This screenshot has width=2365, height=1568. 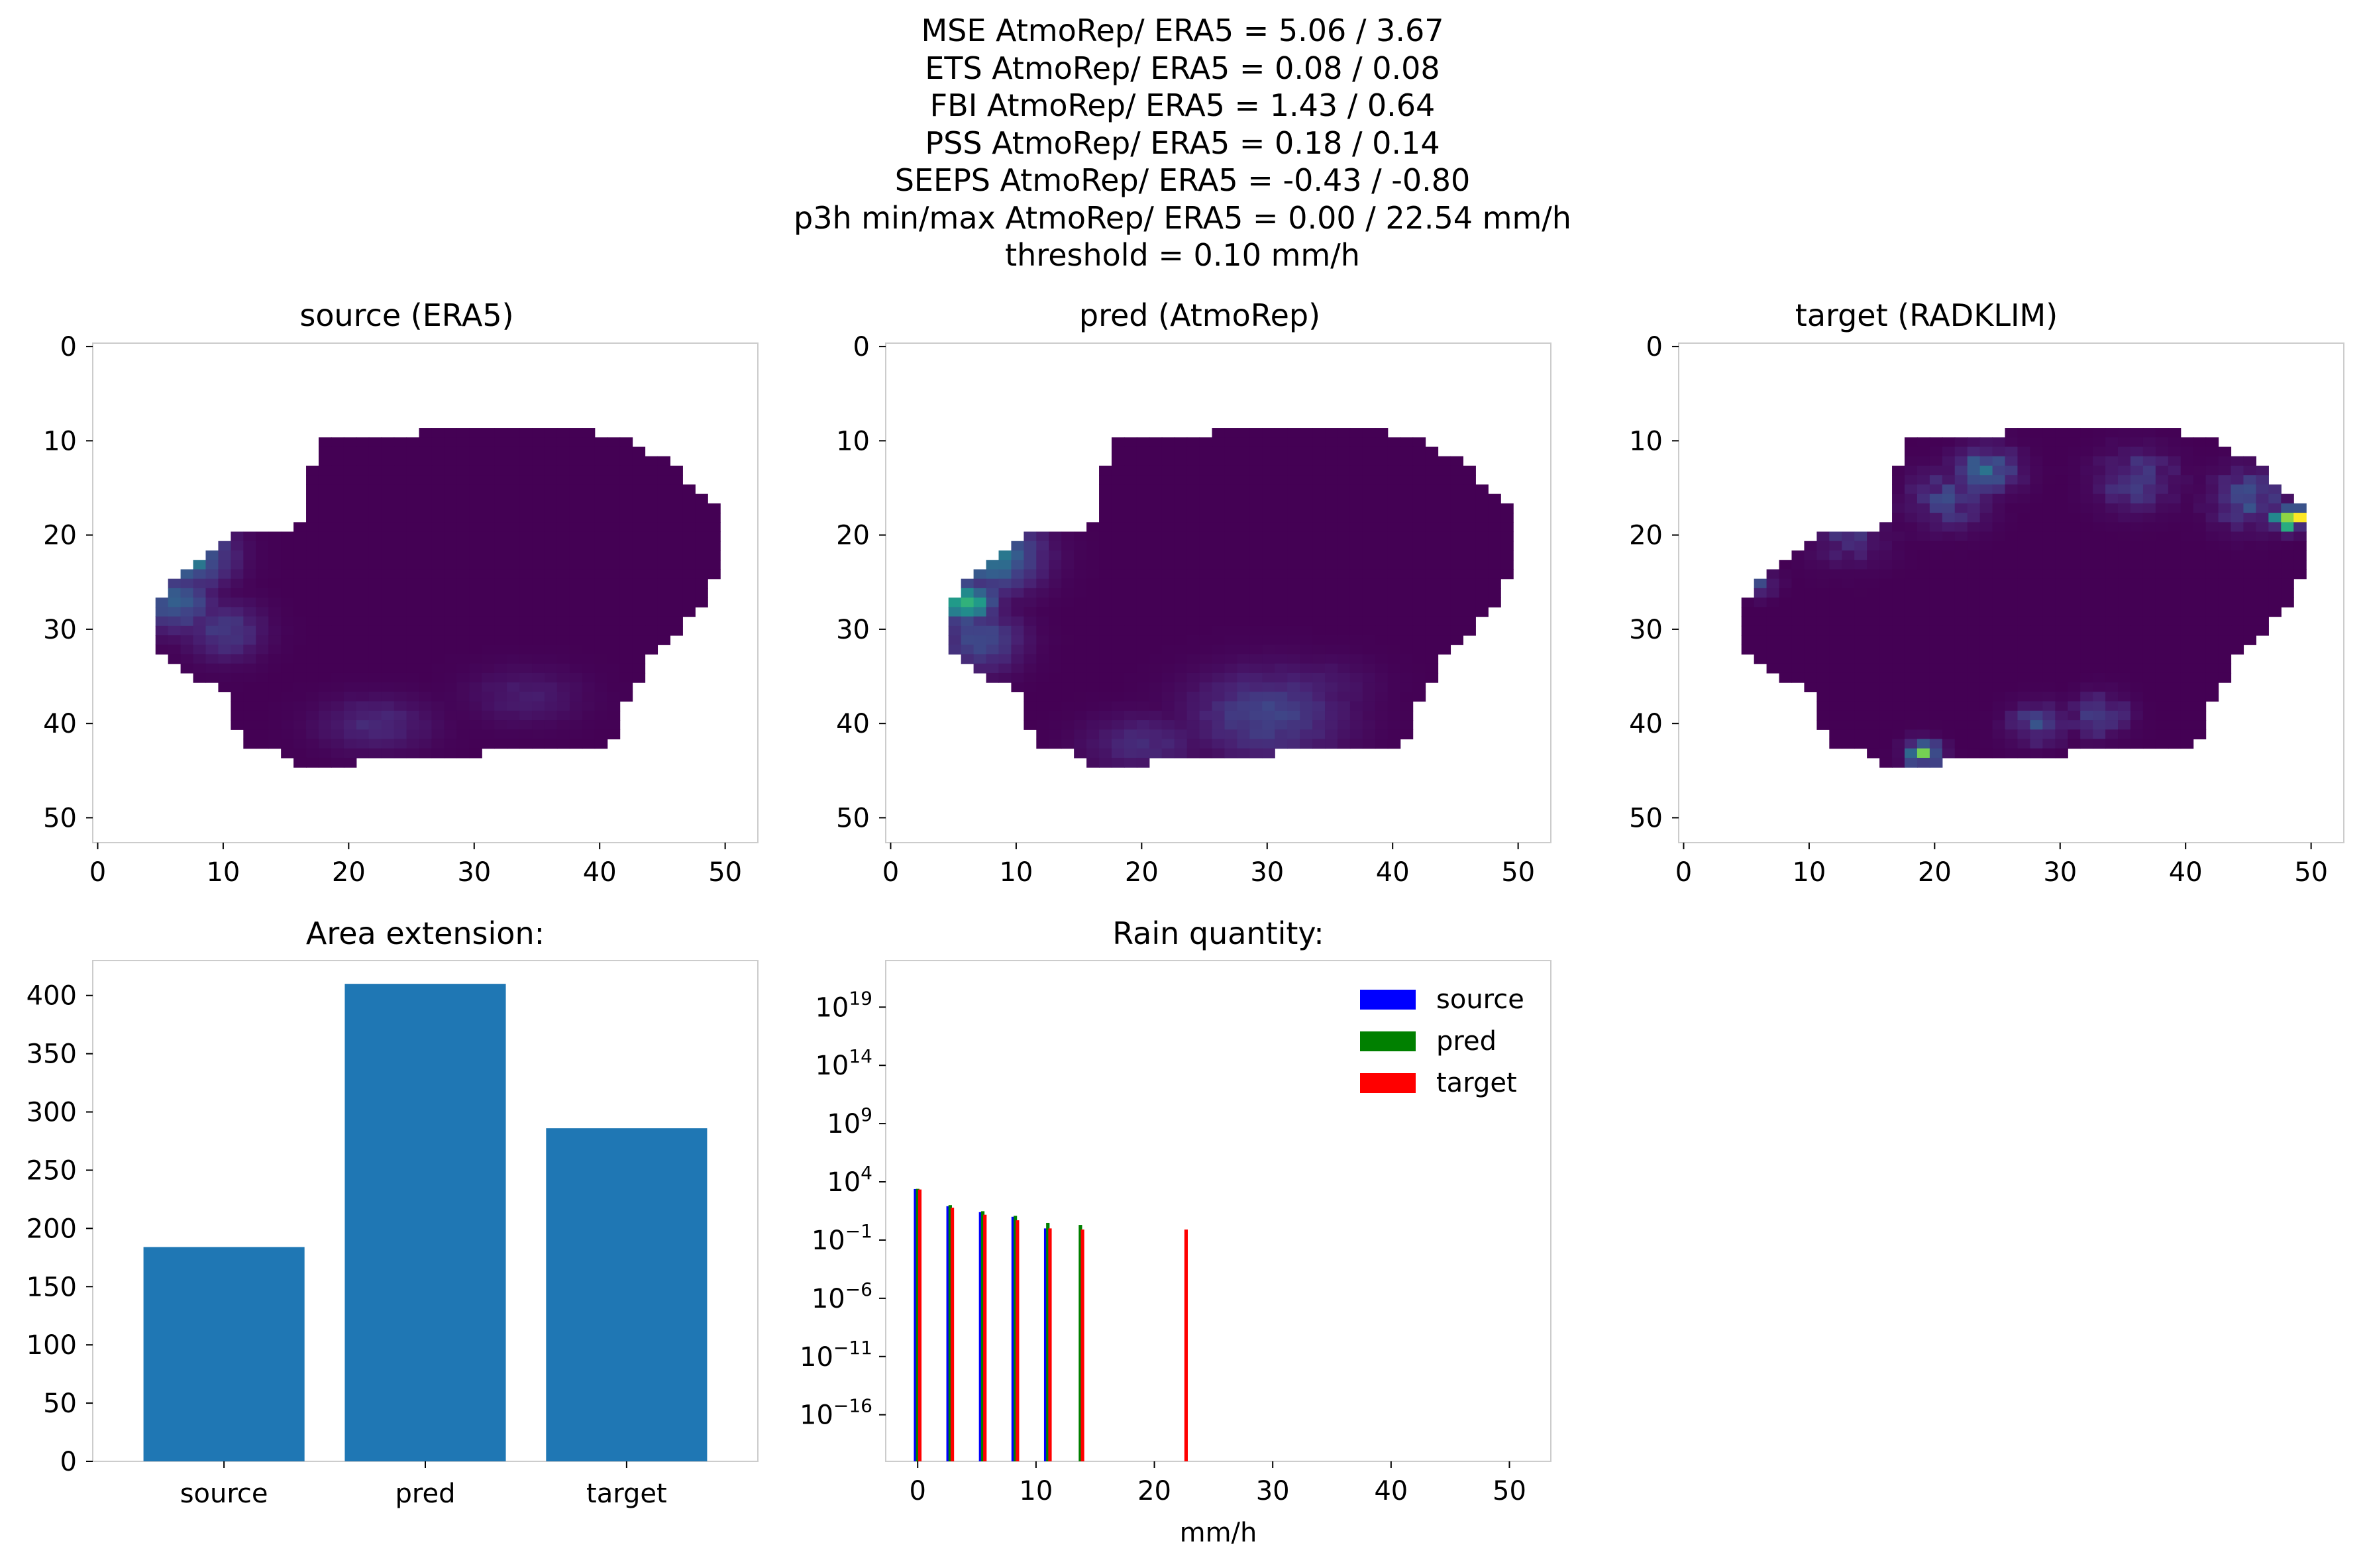 What do you see at coordinates (948, 1333) in the screenshot?
I see `rain-bar-source` at bounding box center [948, 1333].